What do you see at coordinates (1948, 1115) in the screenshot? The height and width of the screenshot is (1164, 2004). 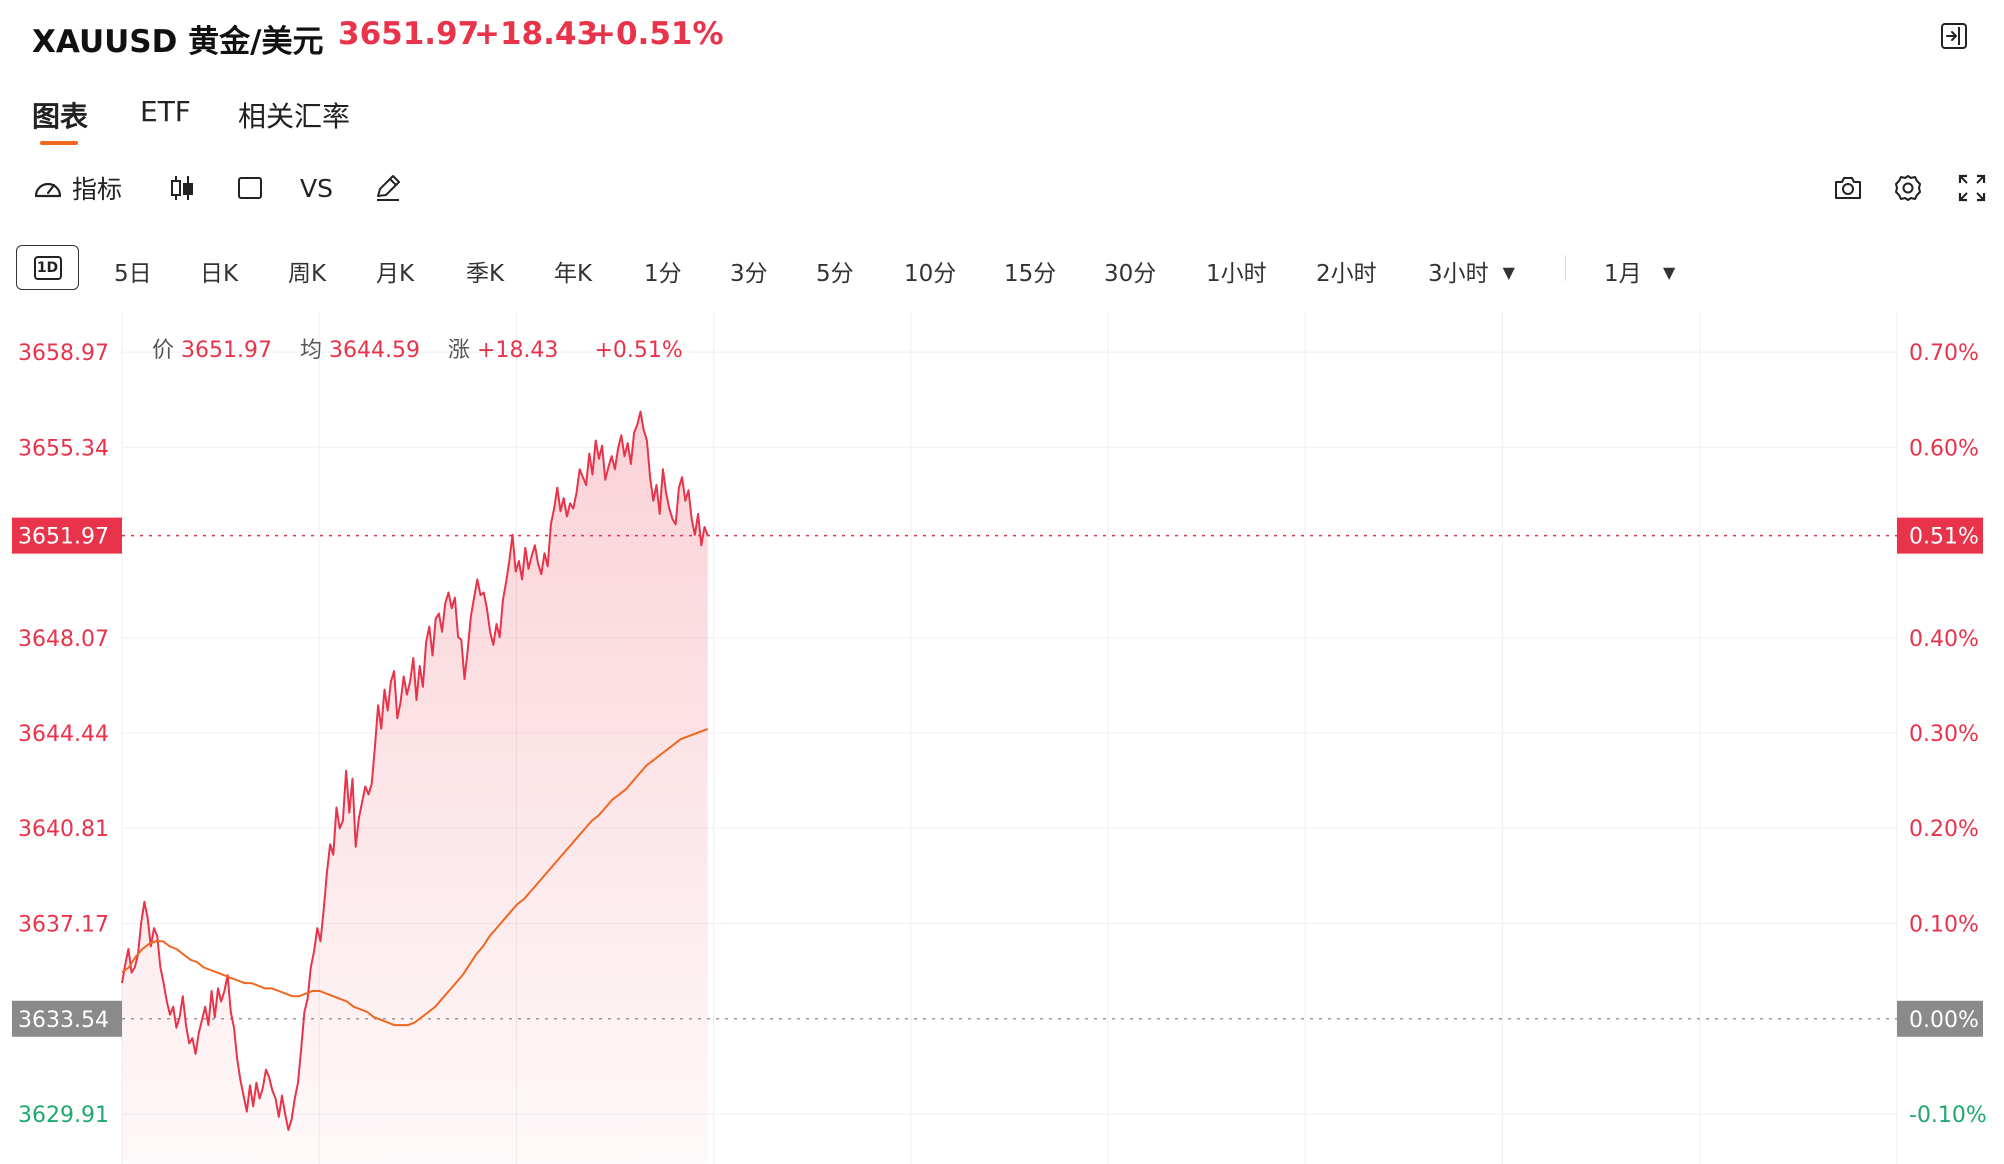 I see `y-tick-label-right: -0.10%` at bounding box center [1948, 1115].